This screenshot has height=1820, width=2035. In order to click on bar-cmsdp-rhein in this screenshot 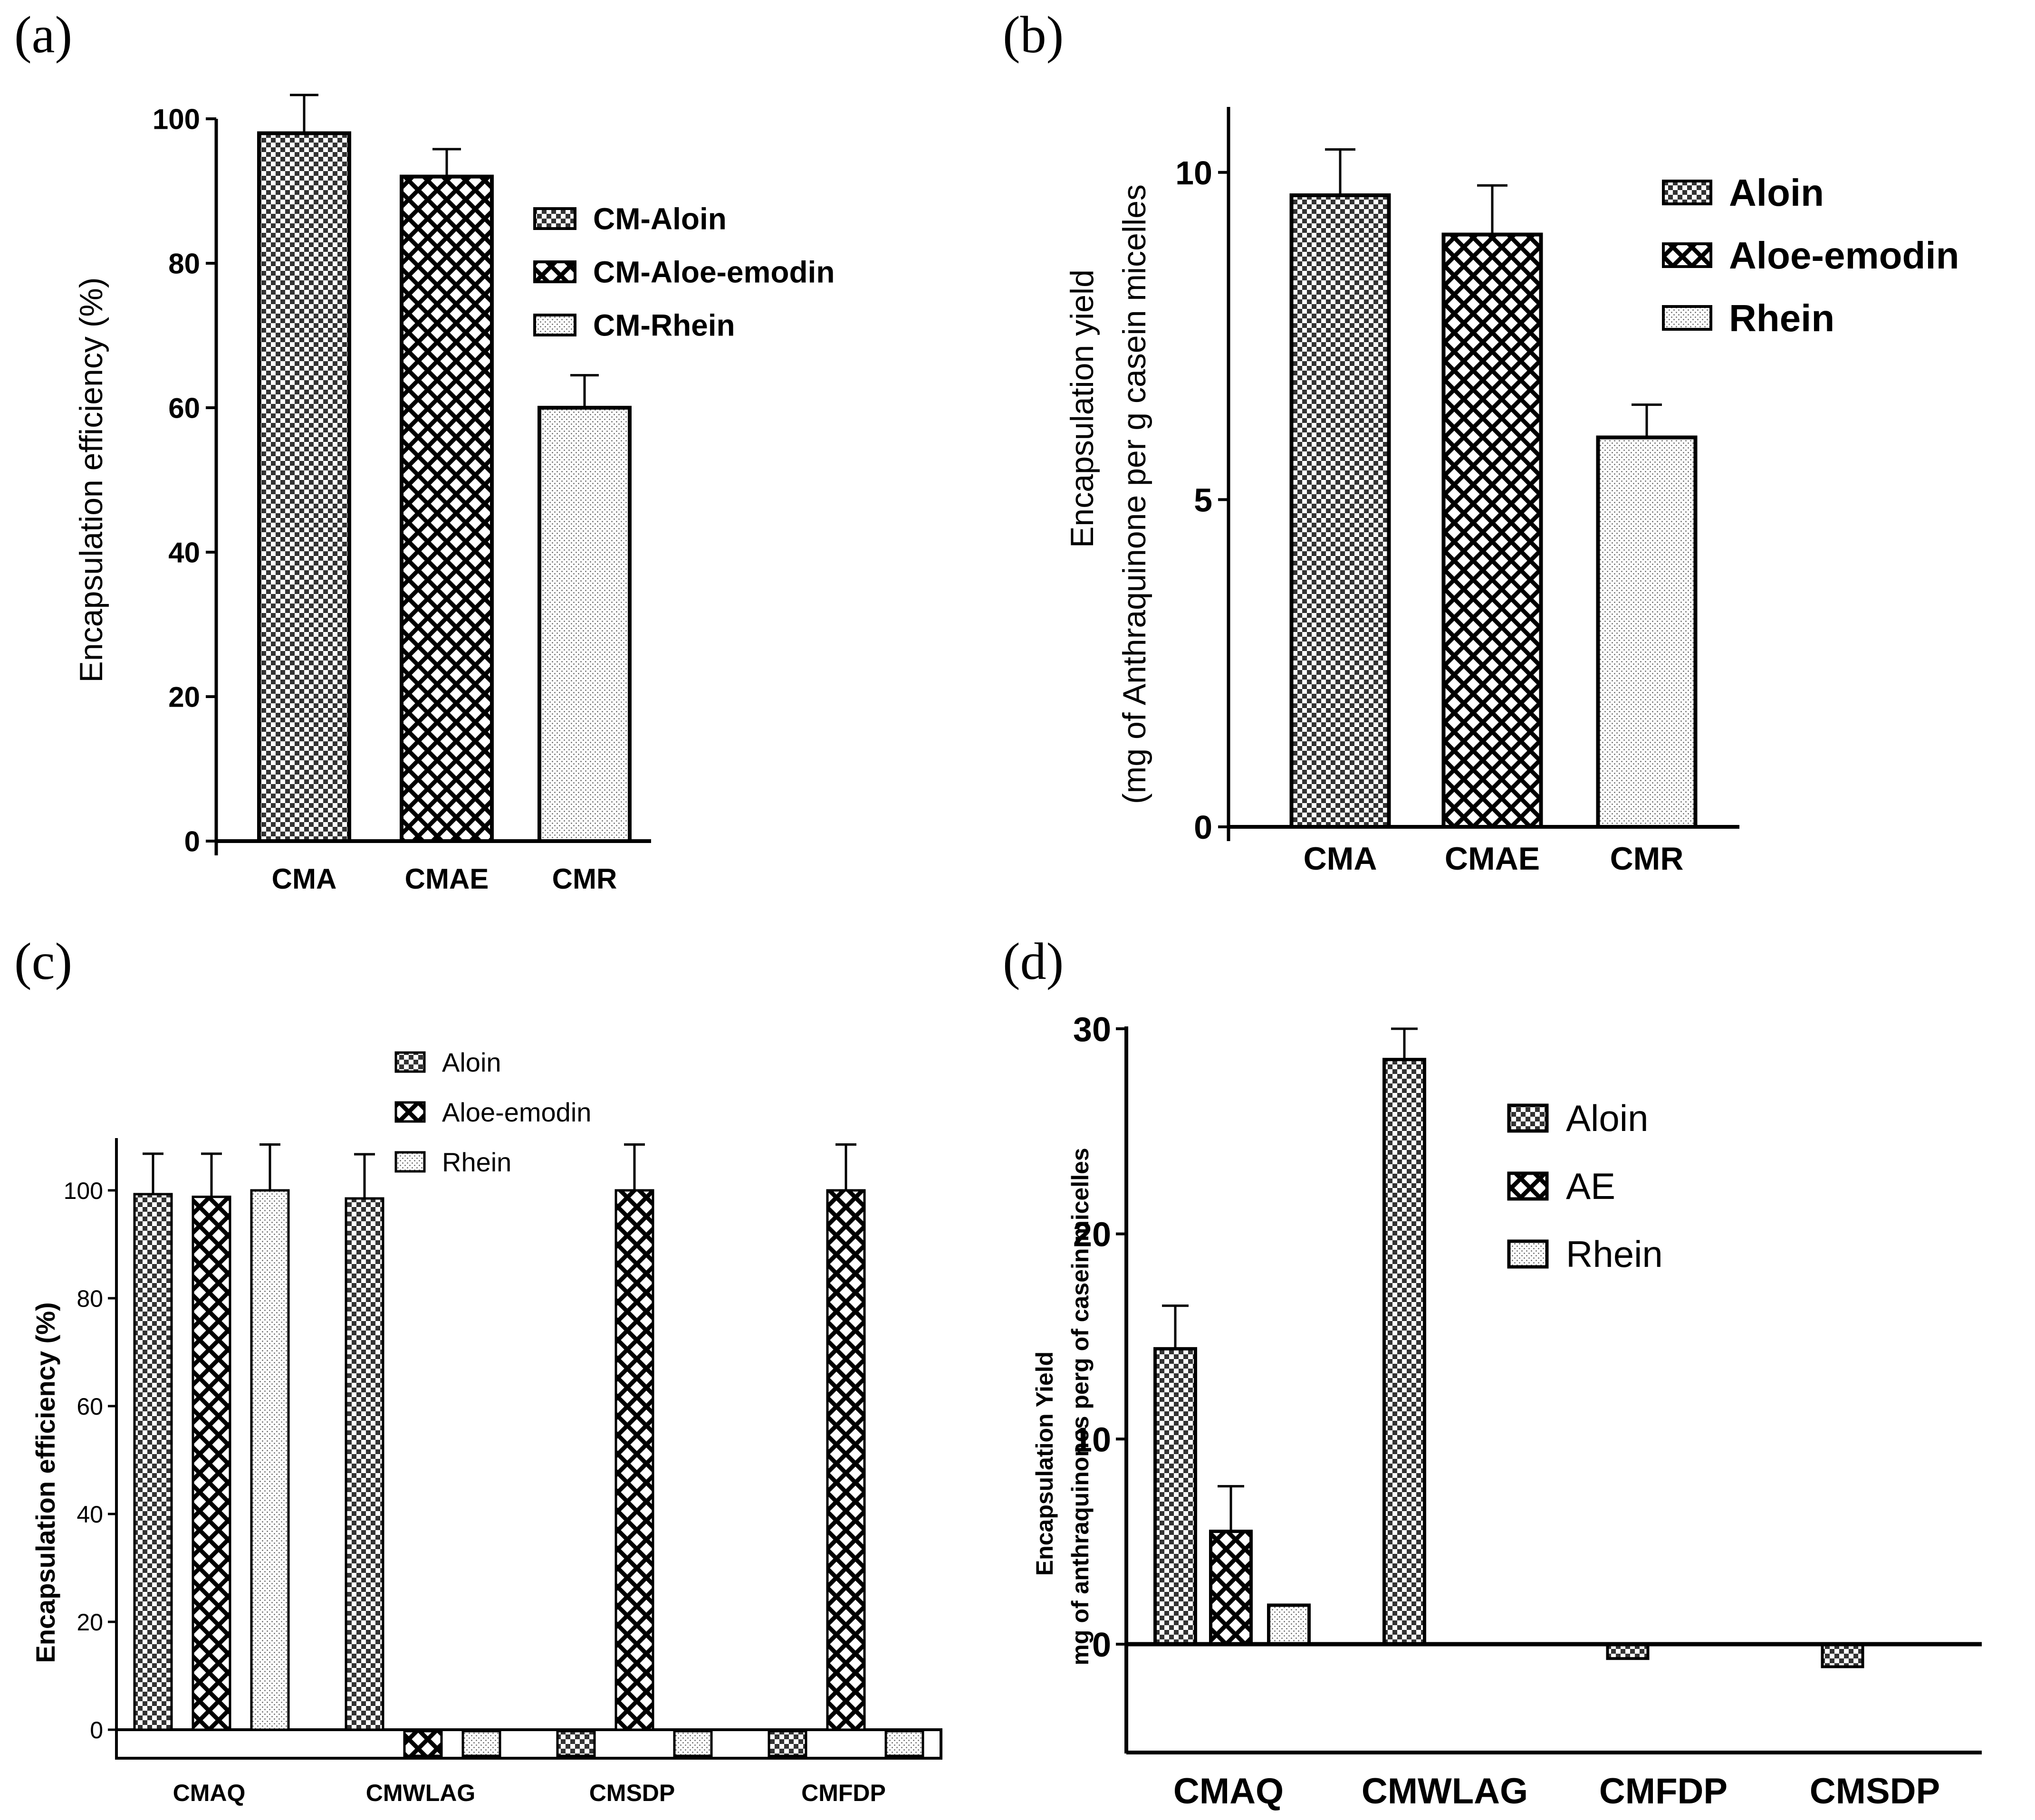, I will do `click(693, 1743)`.